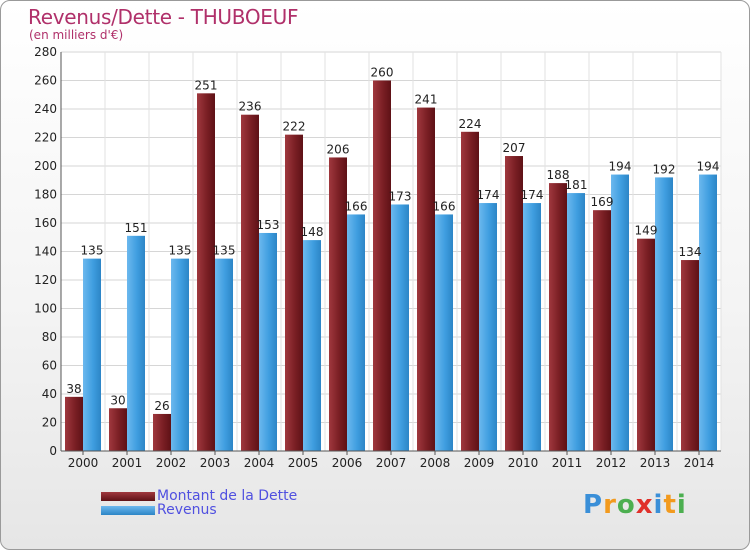 The width and height of the screenshot is (750, 550). What do you see at coordinates (127, 463) in the screenshot?
I see `x-tick-label: 2001` at bounding box center [127, 463].